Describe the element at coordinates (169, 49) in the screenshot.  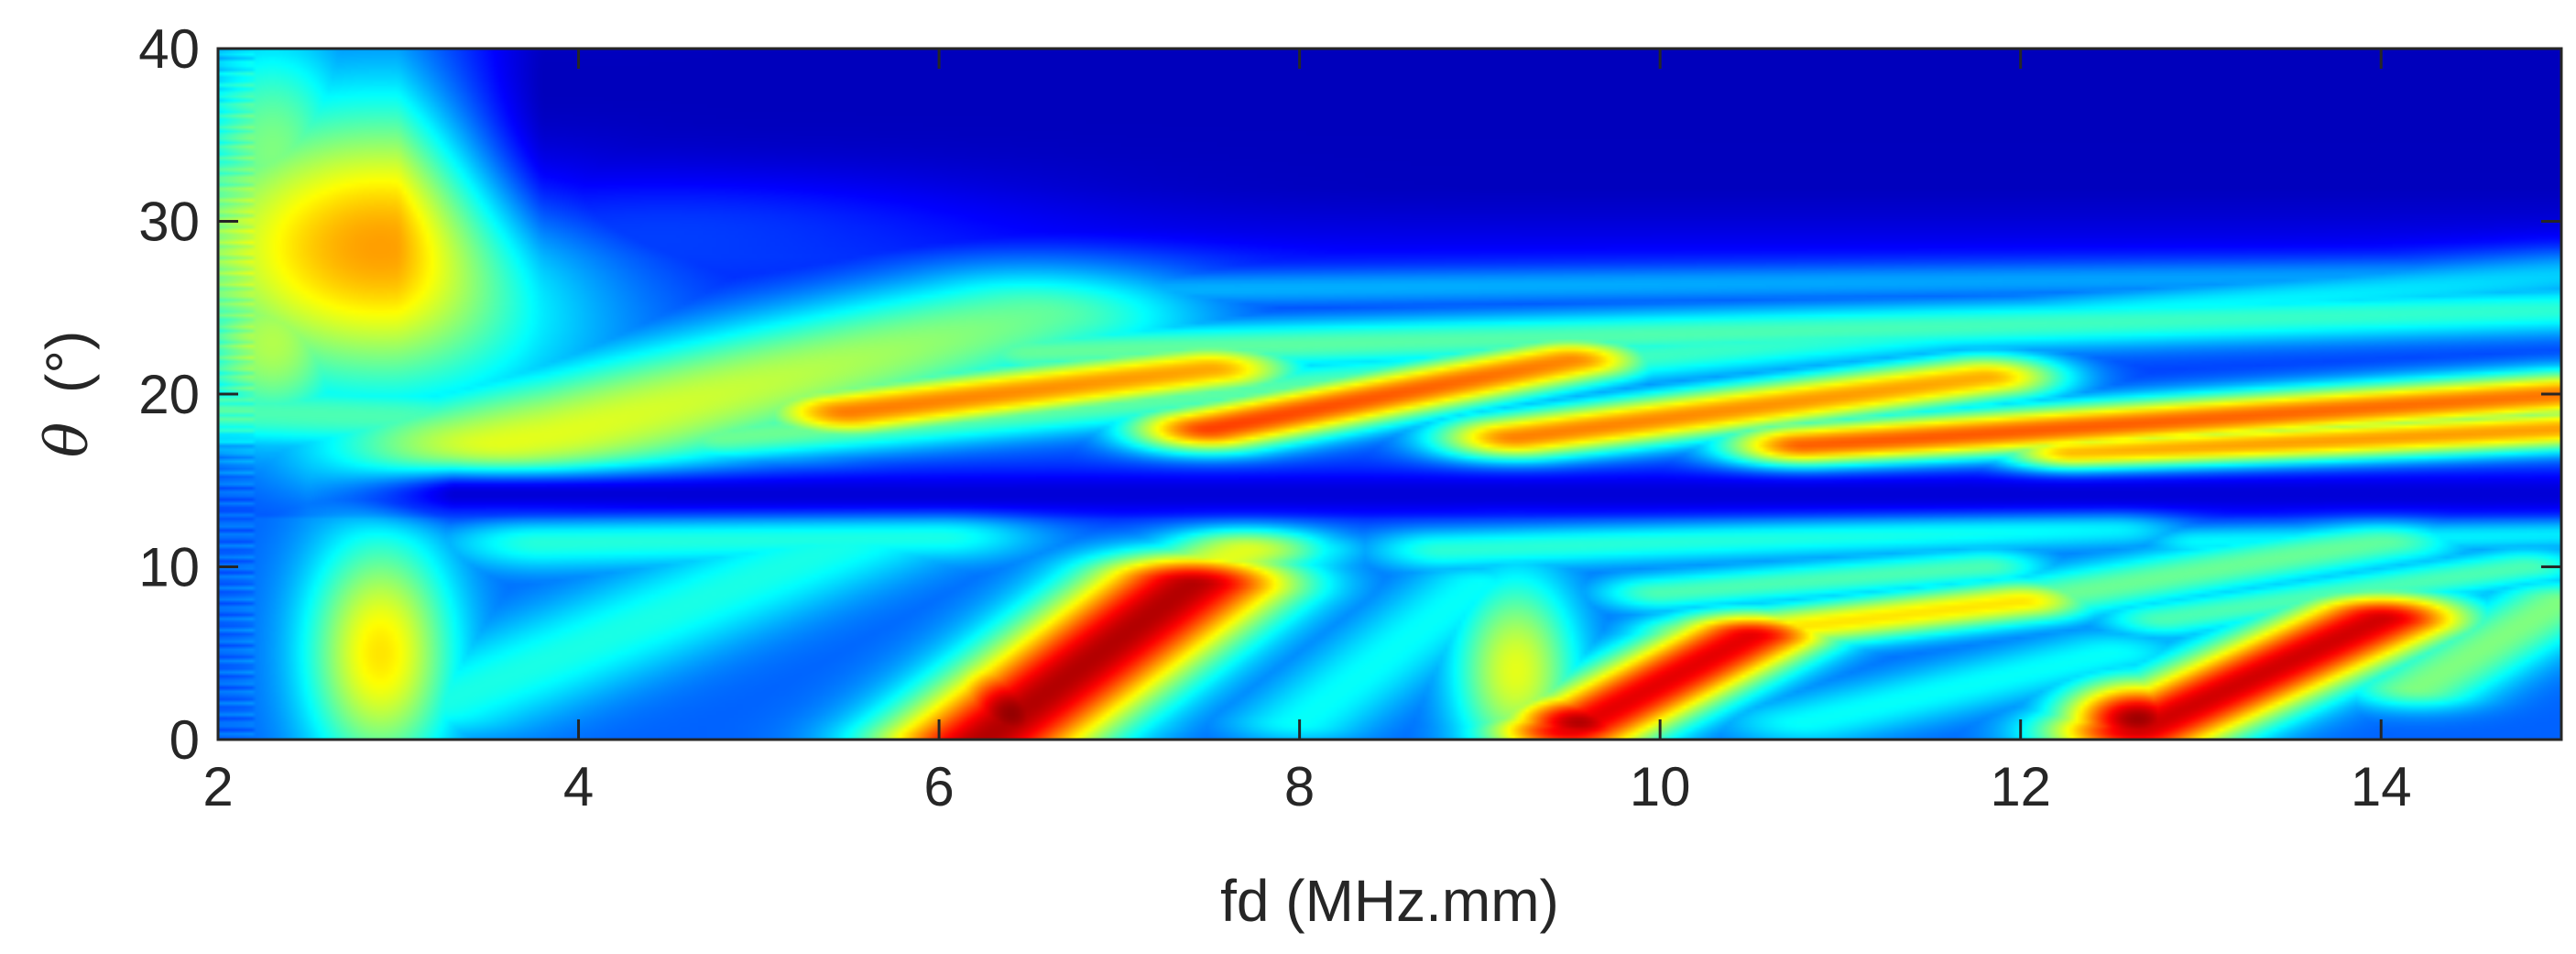
I see `y-tick-label: 40` at that location.